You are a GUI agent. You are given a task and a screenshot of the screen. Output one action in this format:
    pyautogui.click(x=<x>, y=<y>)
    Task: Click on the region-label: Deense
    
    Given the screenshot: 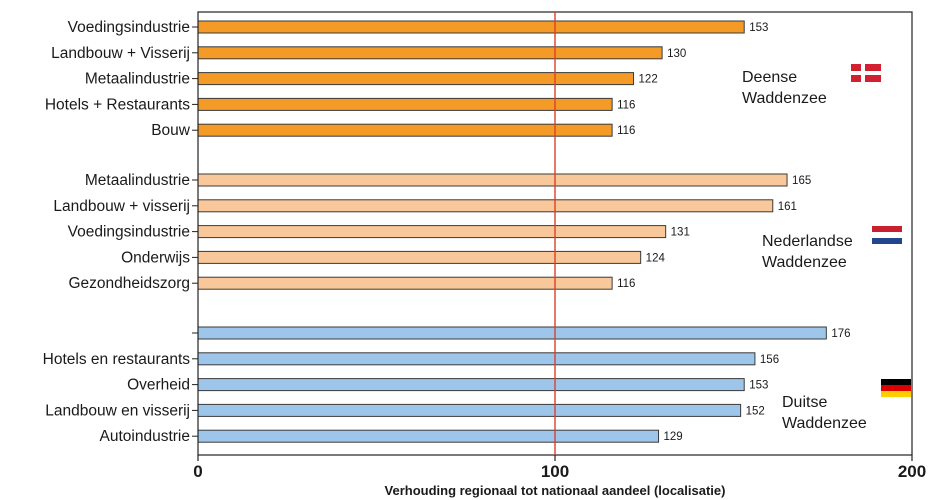 What is the action you would take?
    pyautogui.click(x=769, y=77)
    